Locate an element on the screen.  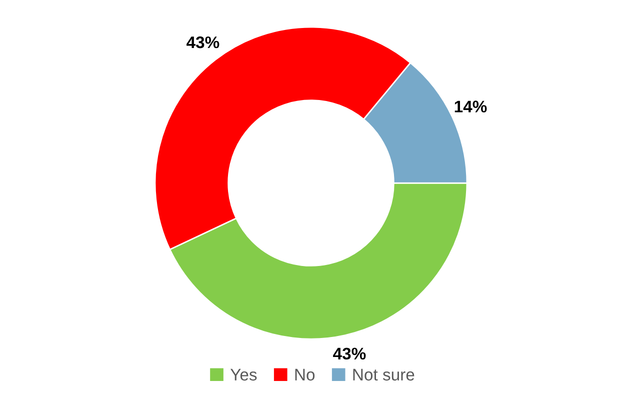
data-label: 14% is located at coordinates (470, 106).